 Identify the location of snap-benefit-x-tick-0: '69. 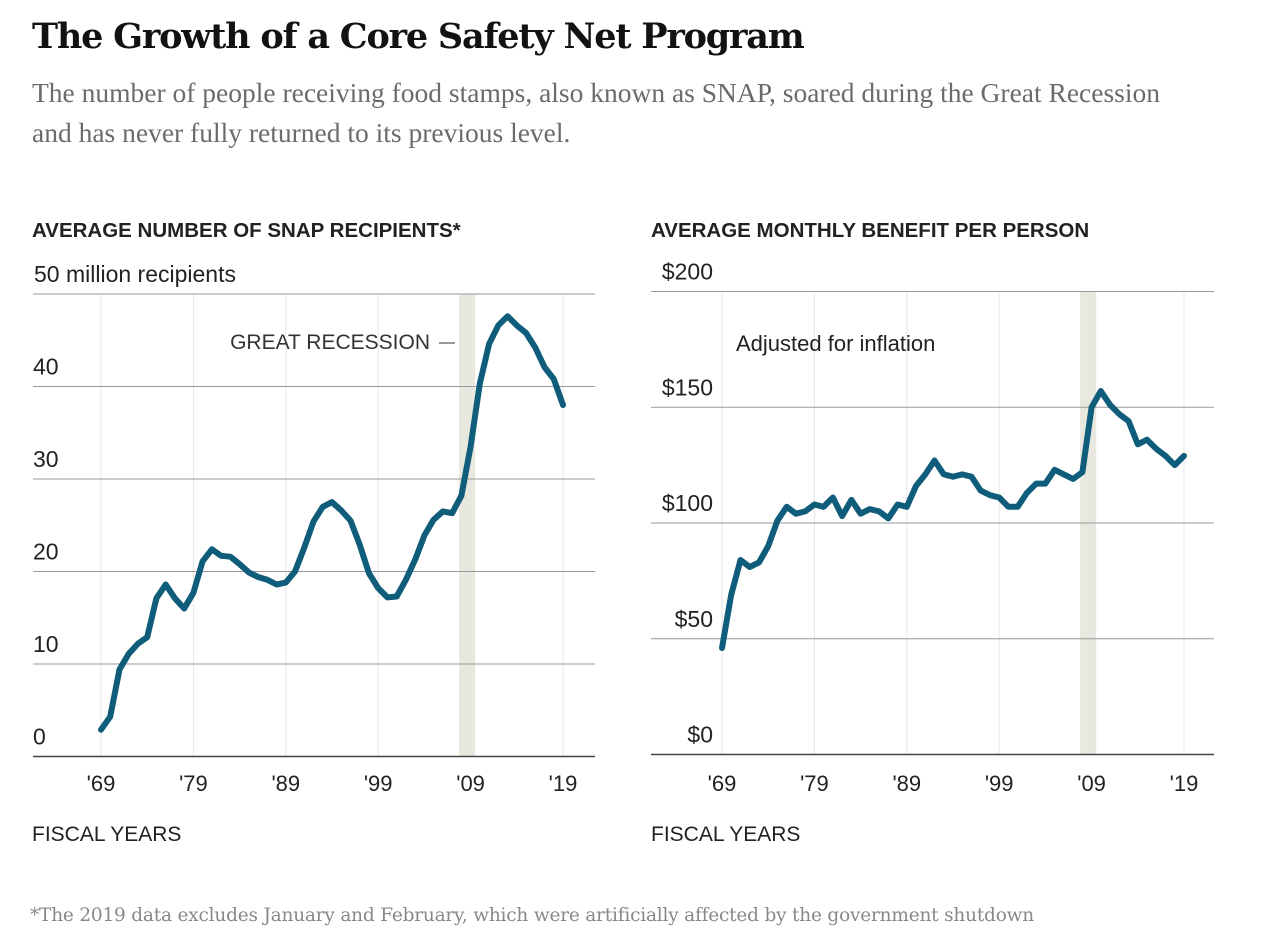
(722, 783).